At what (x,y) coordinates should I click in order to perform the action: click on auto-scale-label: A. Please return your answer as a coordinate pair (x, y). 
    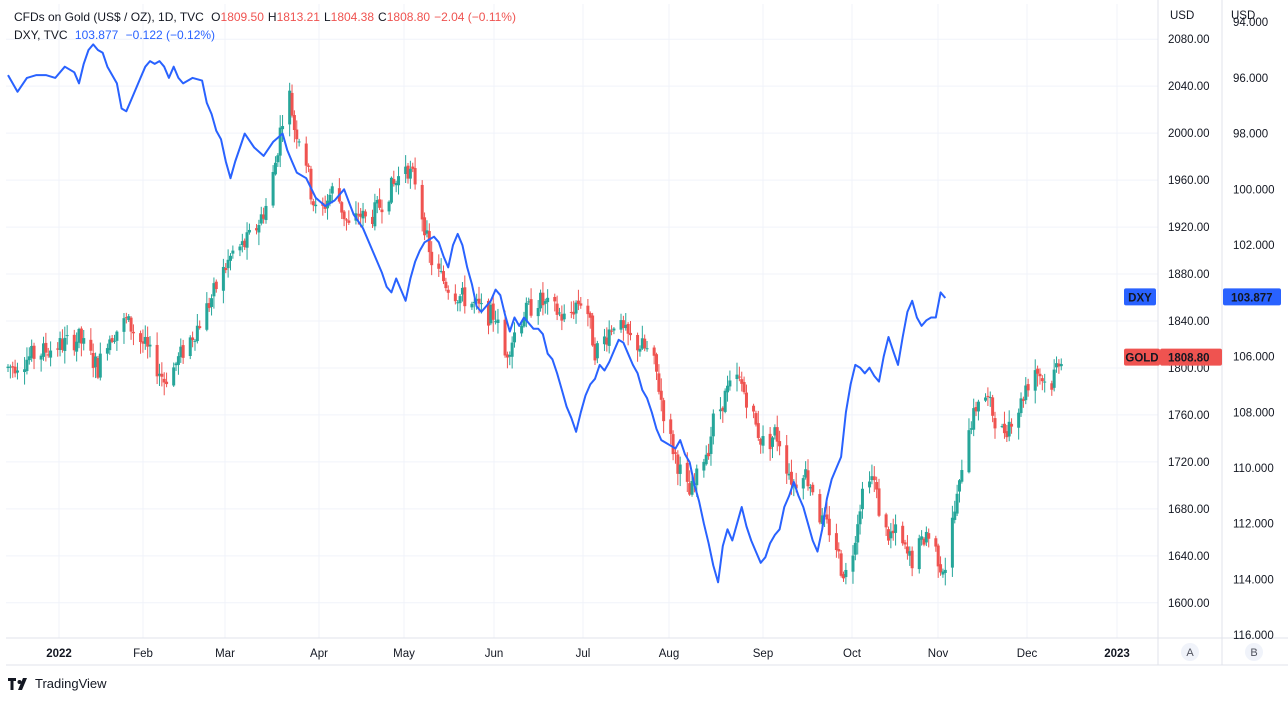
    Looking at the image, I should click on (1190, 653).